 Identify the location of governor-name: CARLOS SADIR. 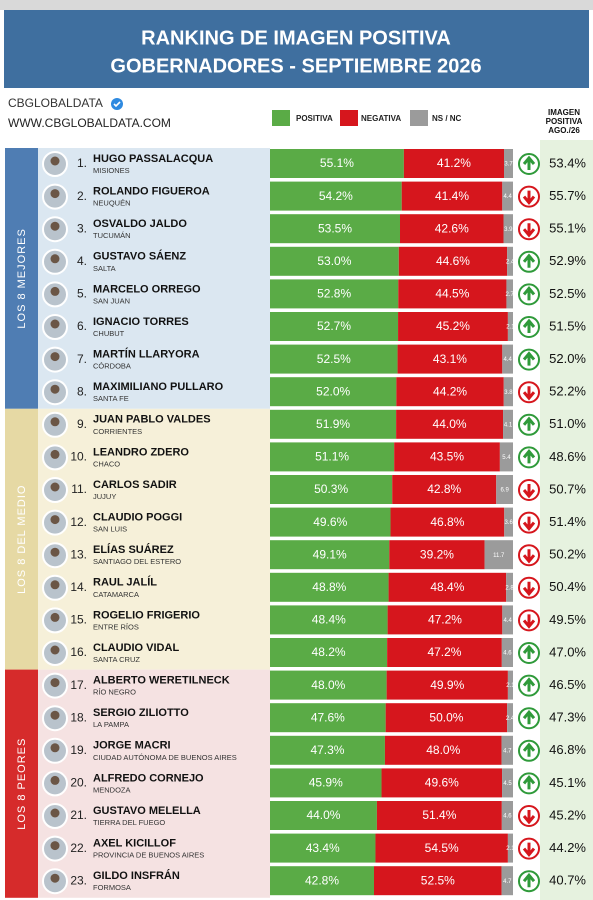
(135, 485).